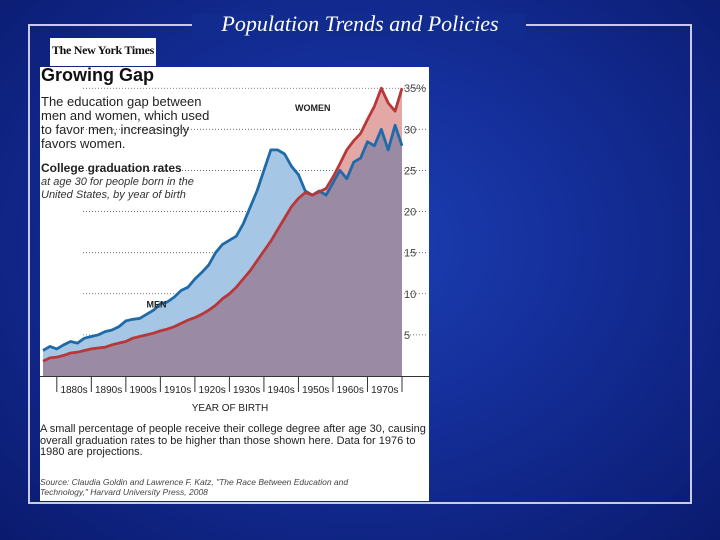 The height and width of the screenshot is (540, 720). I want to click on figure-title: Growing Gap, so click(98, 75).